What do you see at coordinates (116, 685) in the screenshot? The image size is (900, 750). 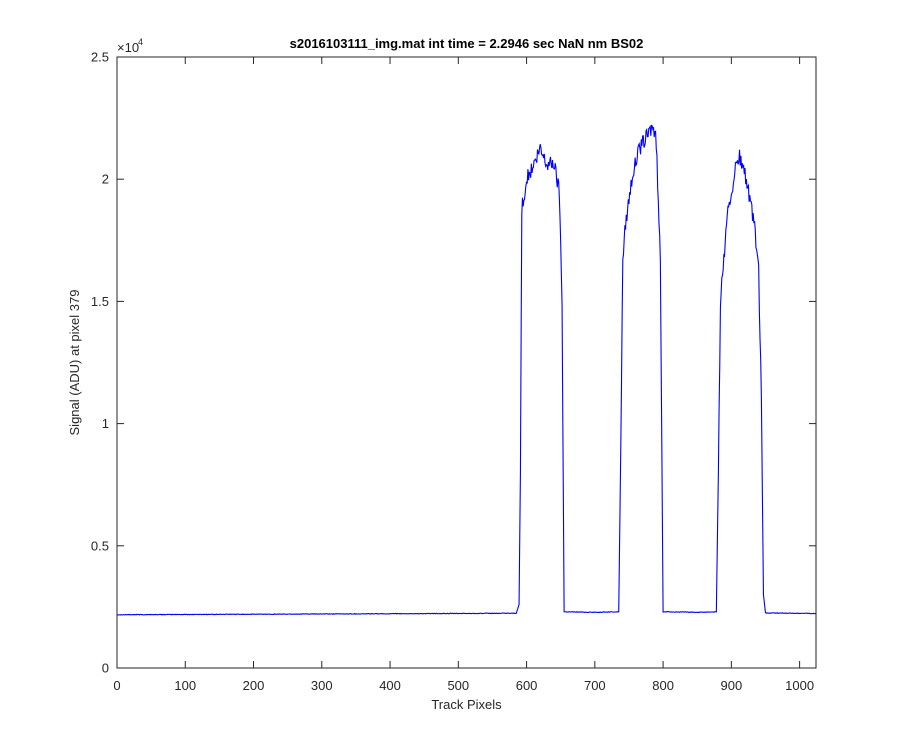 I see `x-tick-label: 0` at bounding box center [116, 685].